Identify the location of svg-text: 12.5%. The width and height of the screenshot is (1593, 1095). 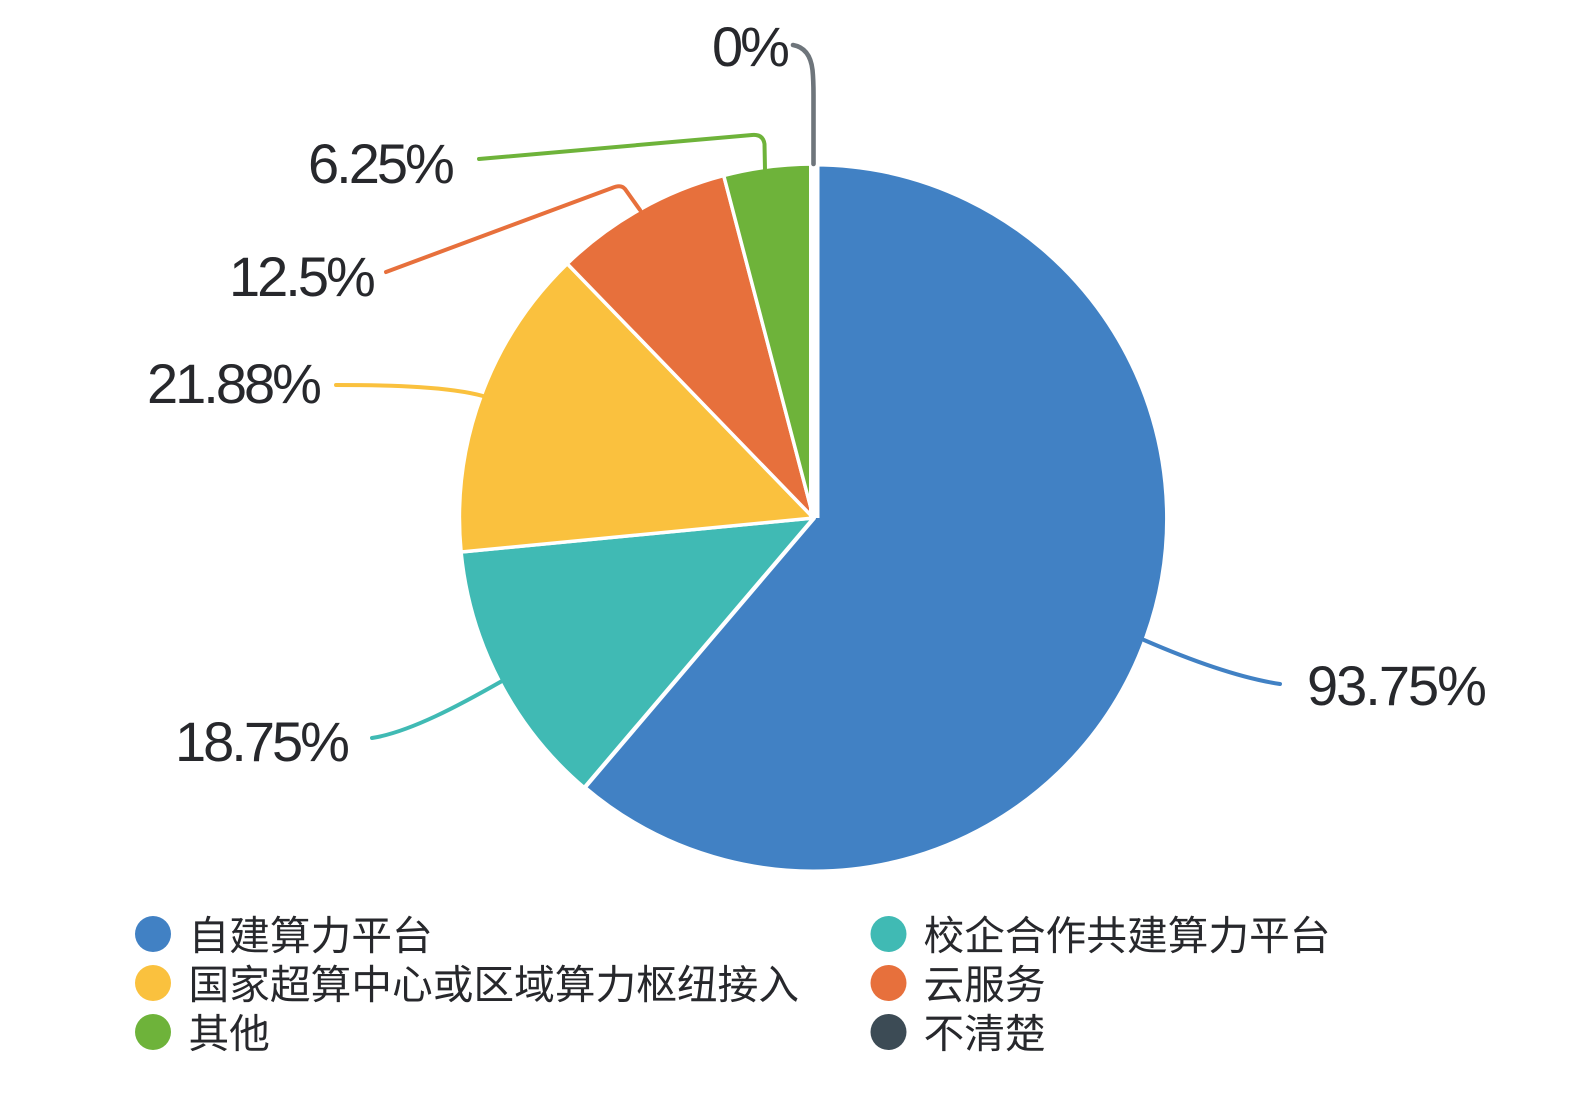
(301, 276).